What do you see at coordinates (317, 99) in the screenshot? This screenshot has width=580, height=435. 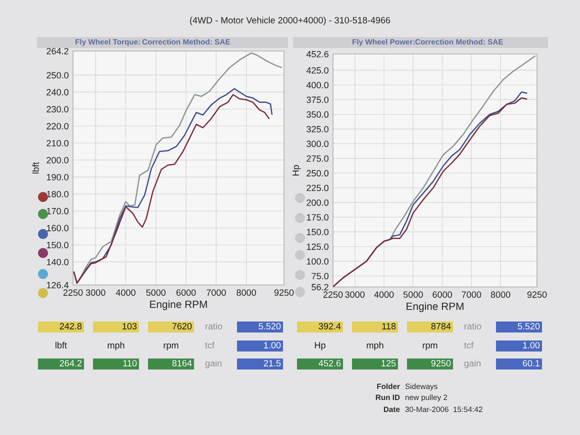 I see `y-tick-label: 375.0` at bounding box center [317, 99].